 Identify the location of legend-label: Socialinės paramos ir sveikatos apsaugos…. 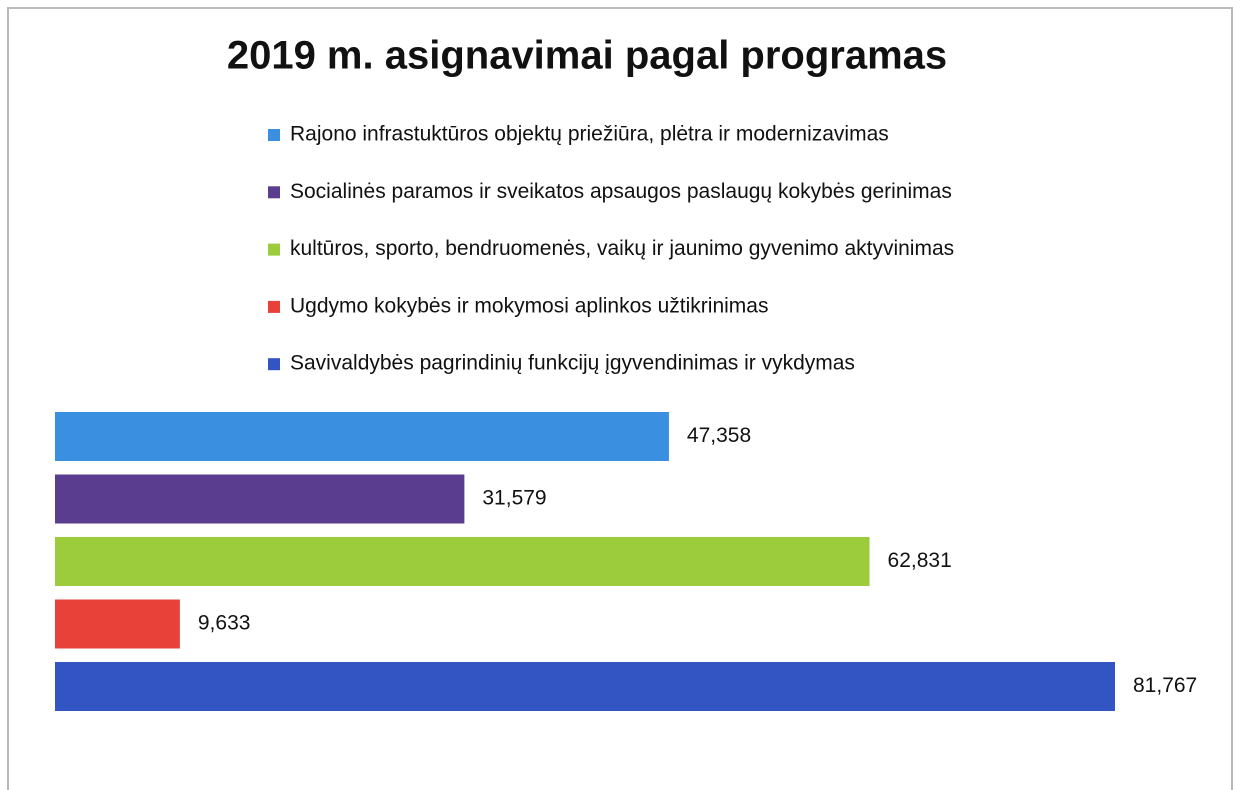
(621, 191).